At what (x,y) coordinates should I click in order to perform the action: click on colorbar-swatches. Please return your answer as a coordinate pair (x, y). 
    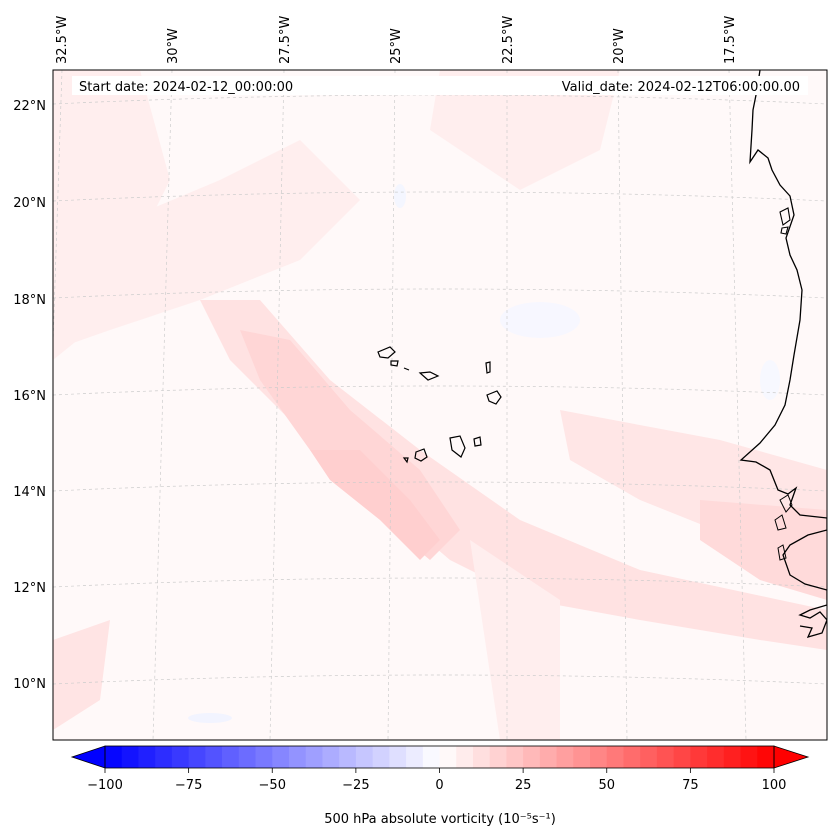
    Looking at the image, I should click on (440, 757).